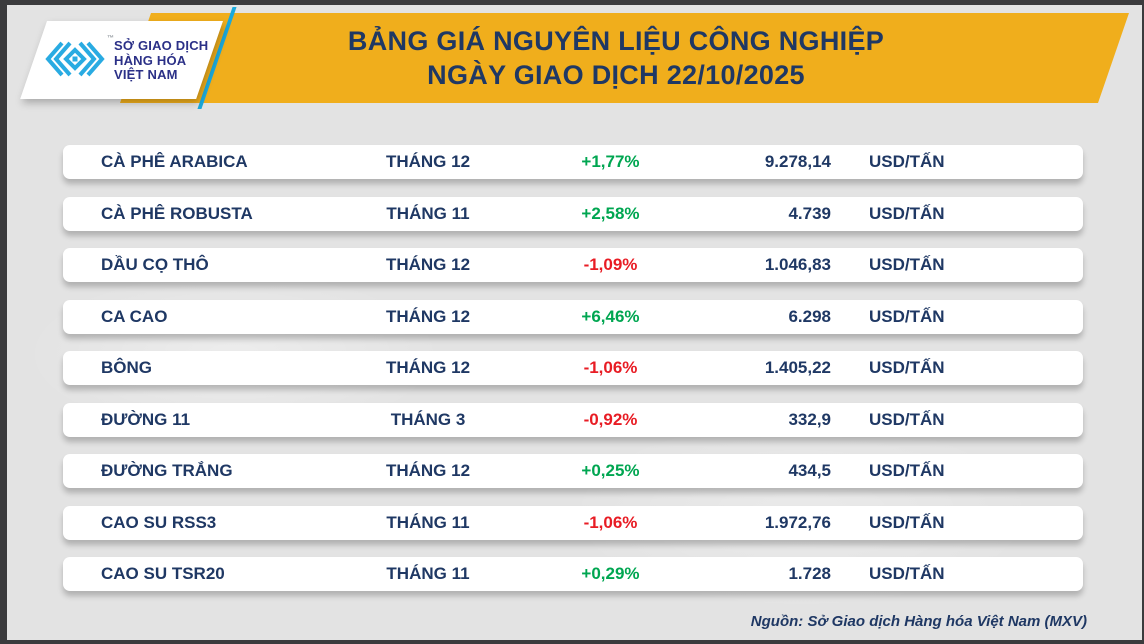  What do you see at coordinates (616, 40) in the screenshot?
I see `title-line-1: BẢNG GIÁ NGUYÊN LIỆU CÔNG NGHIỆP` at bounding box center [616, 40].